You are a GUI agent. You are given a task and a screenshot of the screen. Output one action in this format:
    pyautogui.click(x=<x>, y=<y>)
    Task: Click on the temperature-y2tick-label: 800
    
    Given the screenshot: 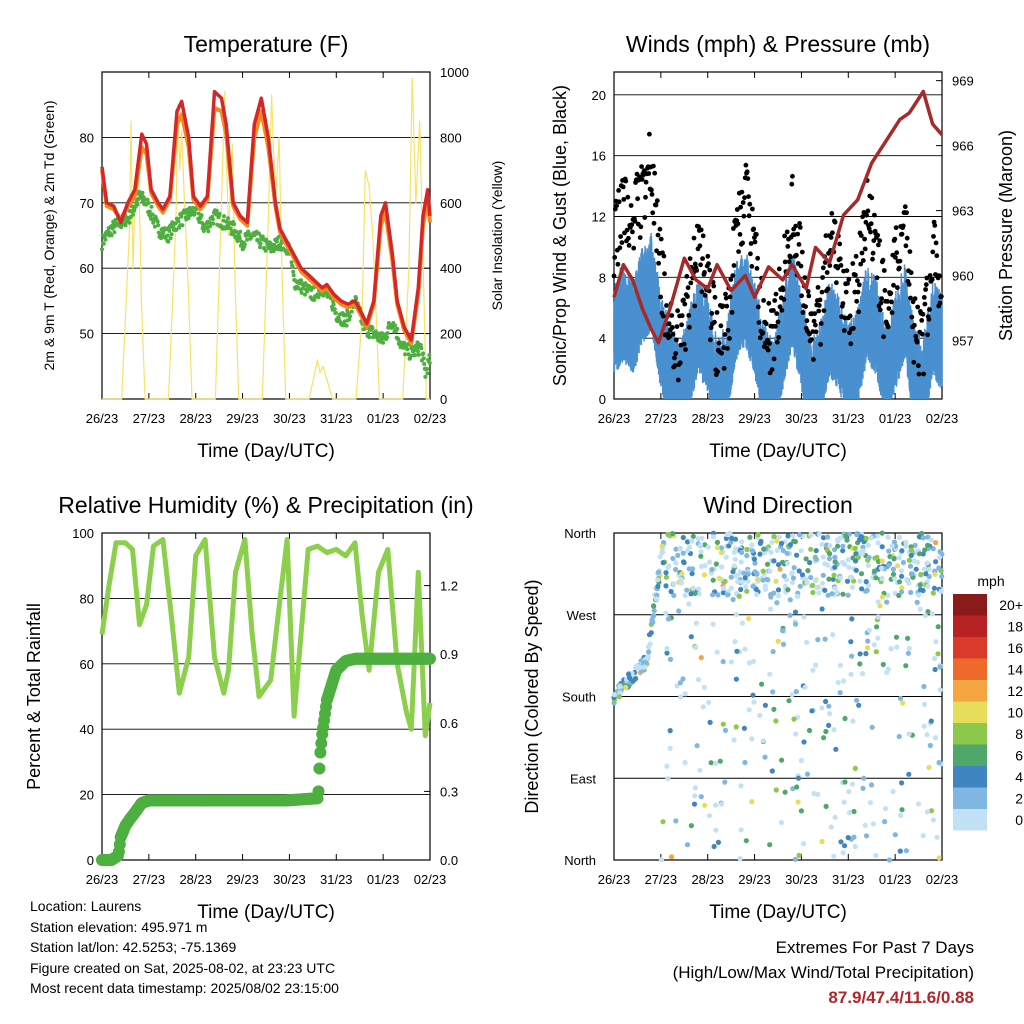 What is the action you would take?
    pyautogui.click(x=451, y=137)
    